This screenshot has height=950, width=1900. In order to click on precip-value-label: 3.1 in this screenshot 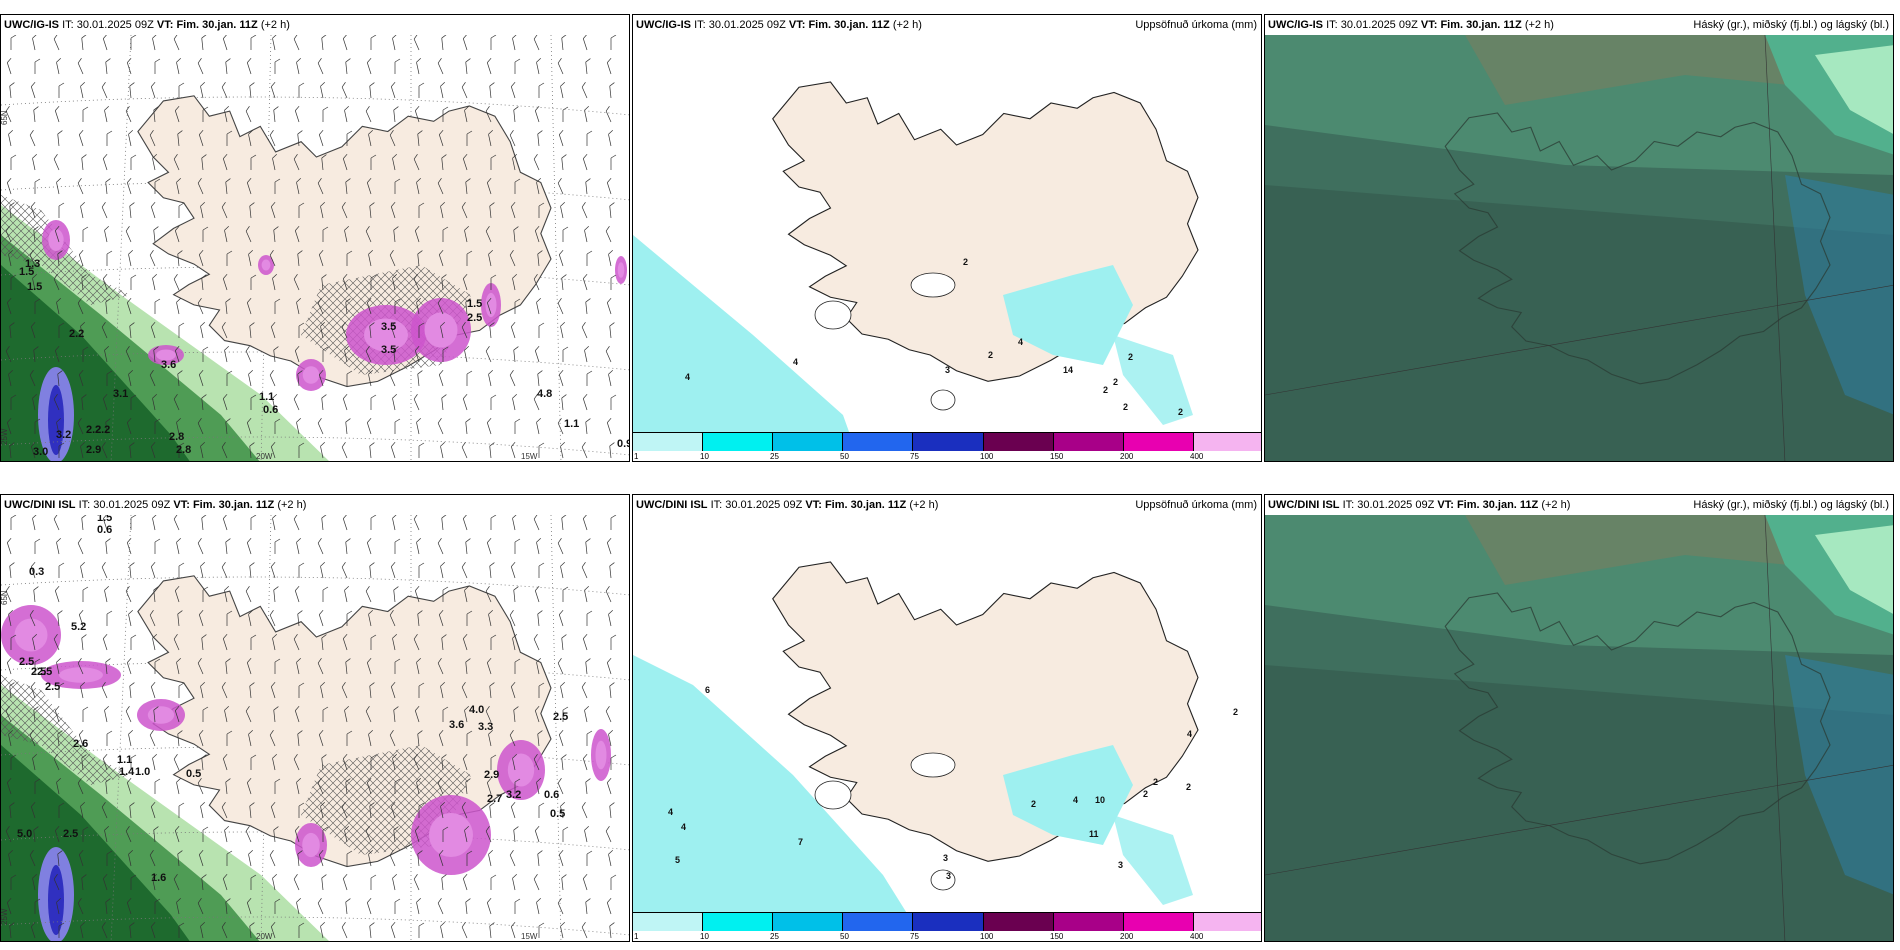, I will do `click(120, 394)`.